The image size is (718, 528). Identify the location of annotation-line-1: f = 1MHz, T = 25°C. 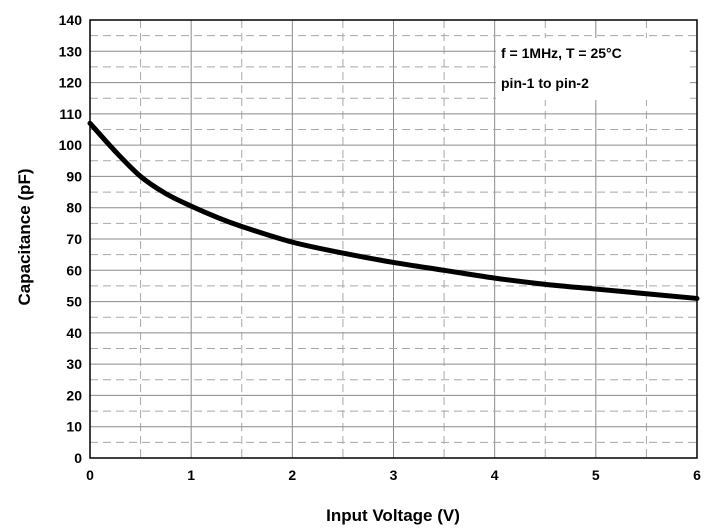
(561, 53).